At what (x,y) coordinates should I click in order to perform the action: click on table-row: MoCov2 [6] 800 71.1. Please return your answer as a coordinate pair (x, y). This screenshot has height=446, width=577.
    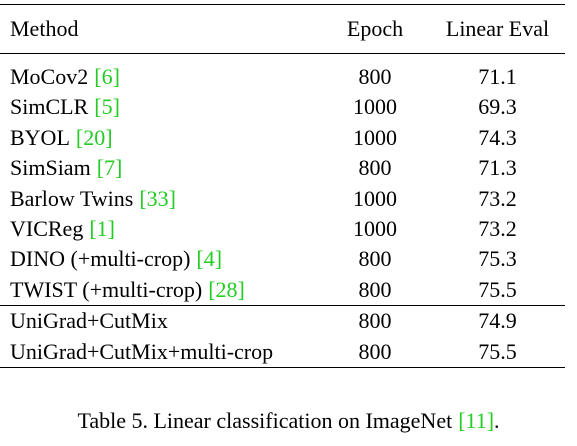
    Looking at the image, I should click on (282, 73).